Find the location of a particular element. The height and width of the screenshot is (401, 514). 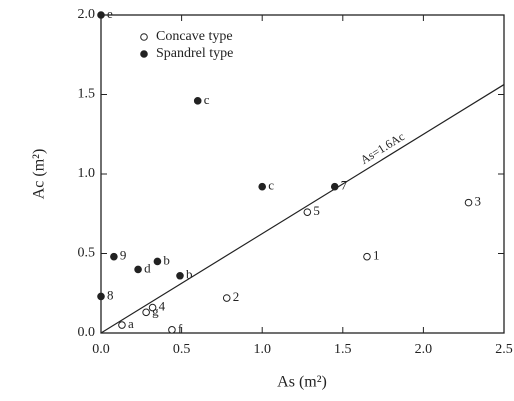

y-tick-label: 1.5 is located at coordinates (87, 94).